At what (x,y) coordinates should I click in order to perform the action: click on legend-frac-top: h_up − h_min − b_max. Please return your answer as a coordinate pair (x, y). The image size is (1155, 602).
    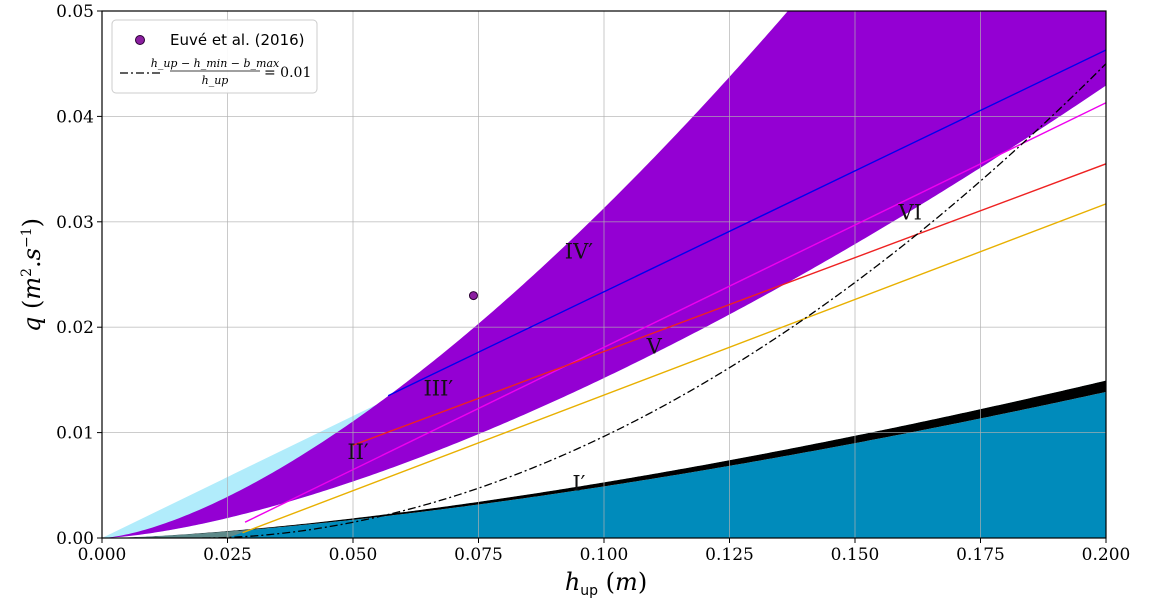
    Looking at the image, I should click on (215, 63).